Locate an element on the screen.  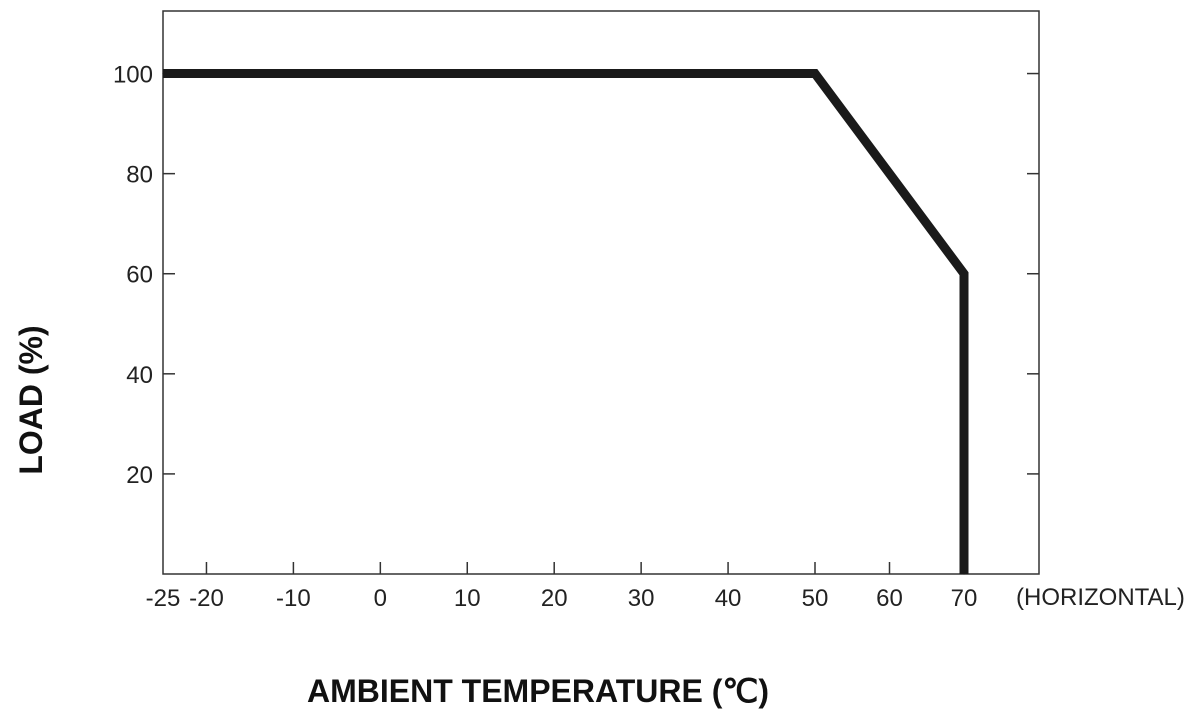
x-tick-label: -20 is located at coordinates (206, 598).